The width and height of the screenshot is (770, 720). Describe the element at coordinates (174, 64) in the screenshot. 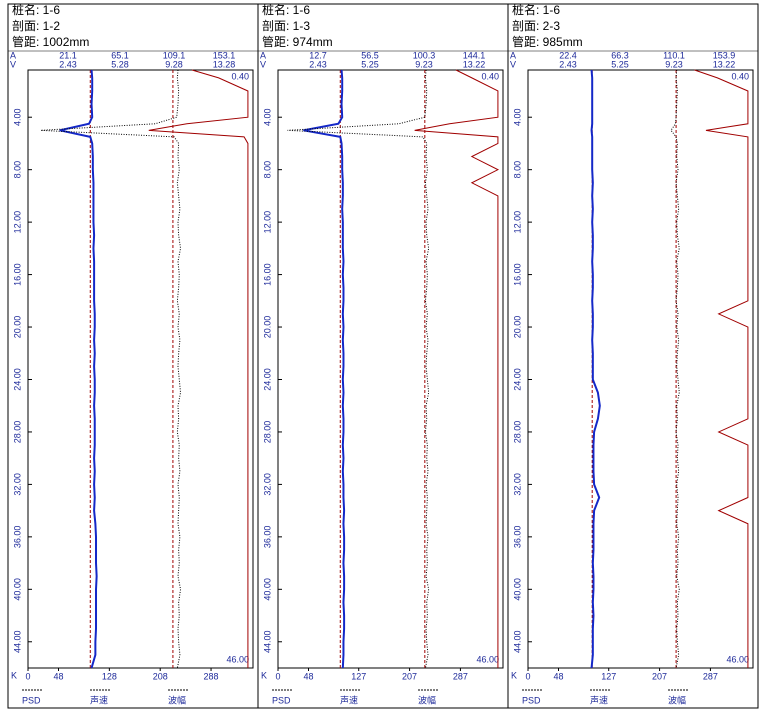

I see `v-label: 9.28` at that location.